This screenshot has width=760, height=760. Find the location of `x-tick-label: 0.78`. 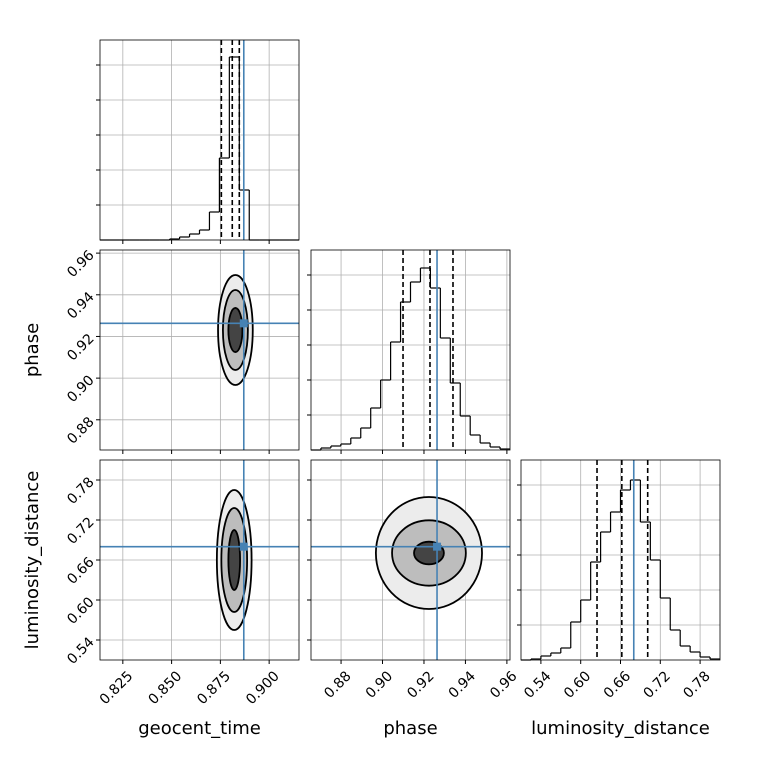

x-tick-label: 0.78 is located at coordinates (696, 684).